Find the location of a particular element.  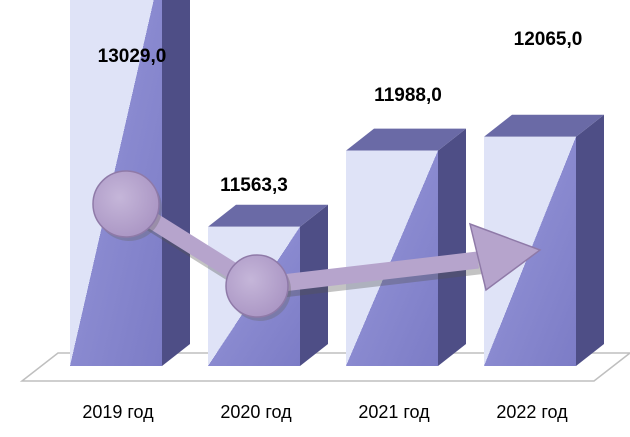

chart-floor is located at coordinates (324, 367).